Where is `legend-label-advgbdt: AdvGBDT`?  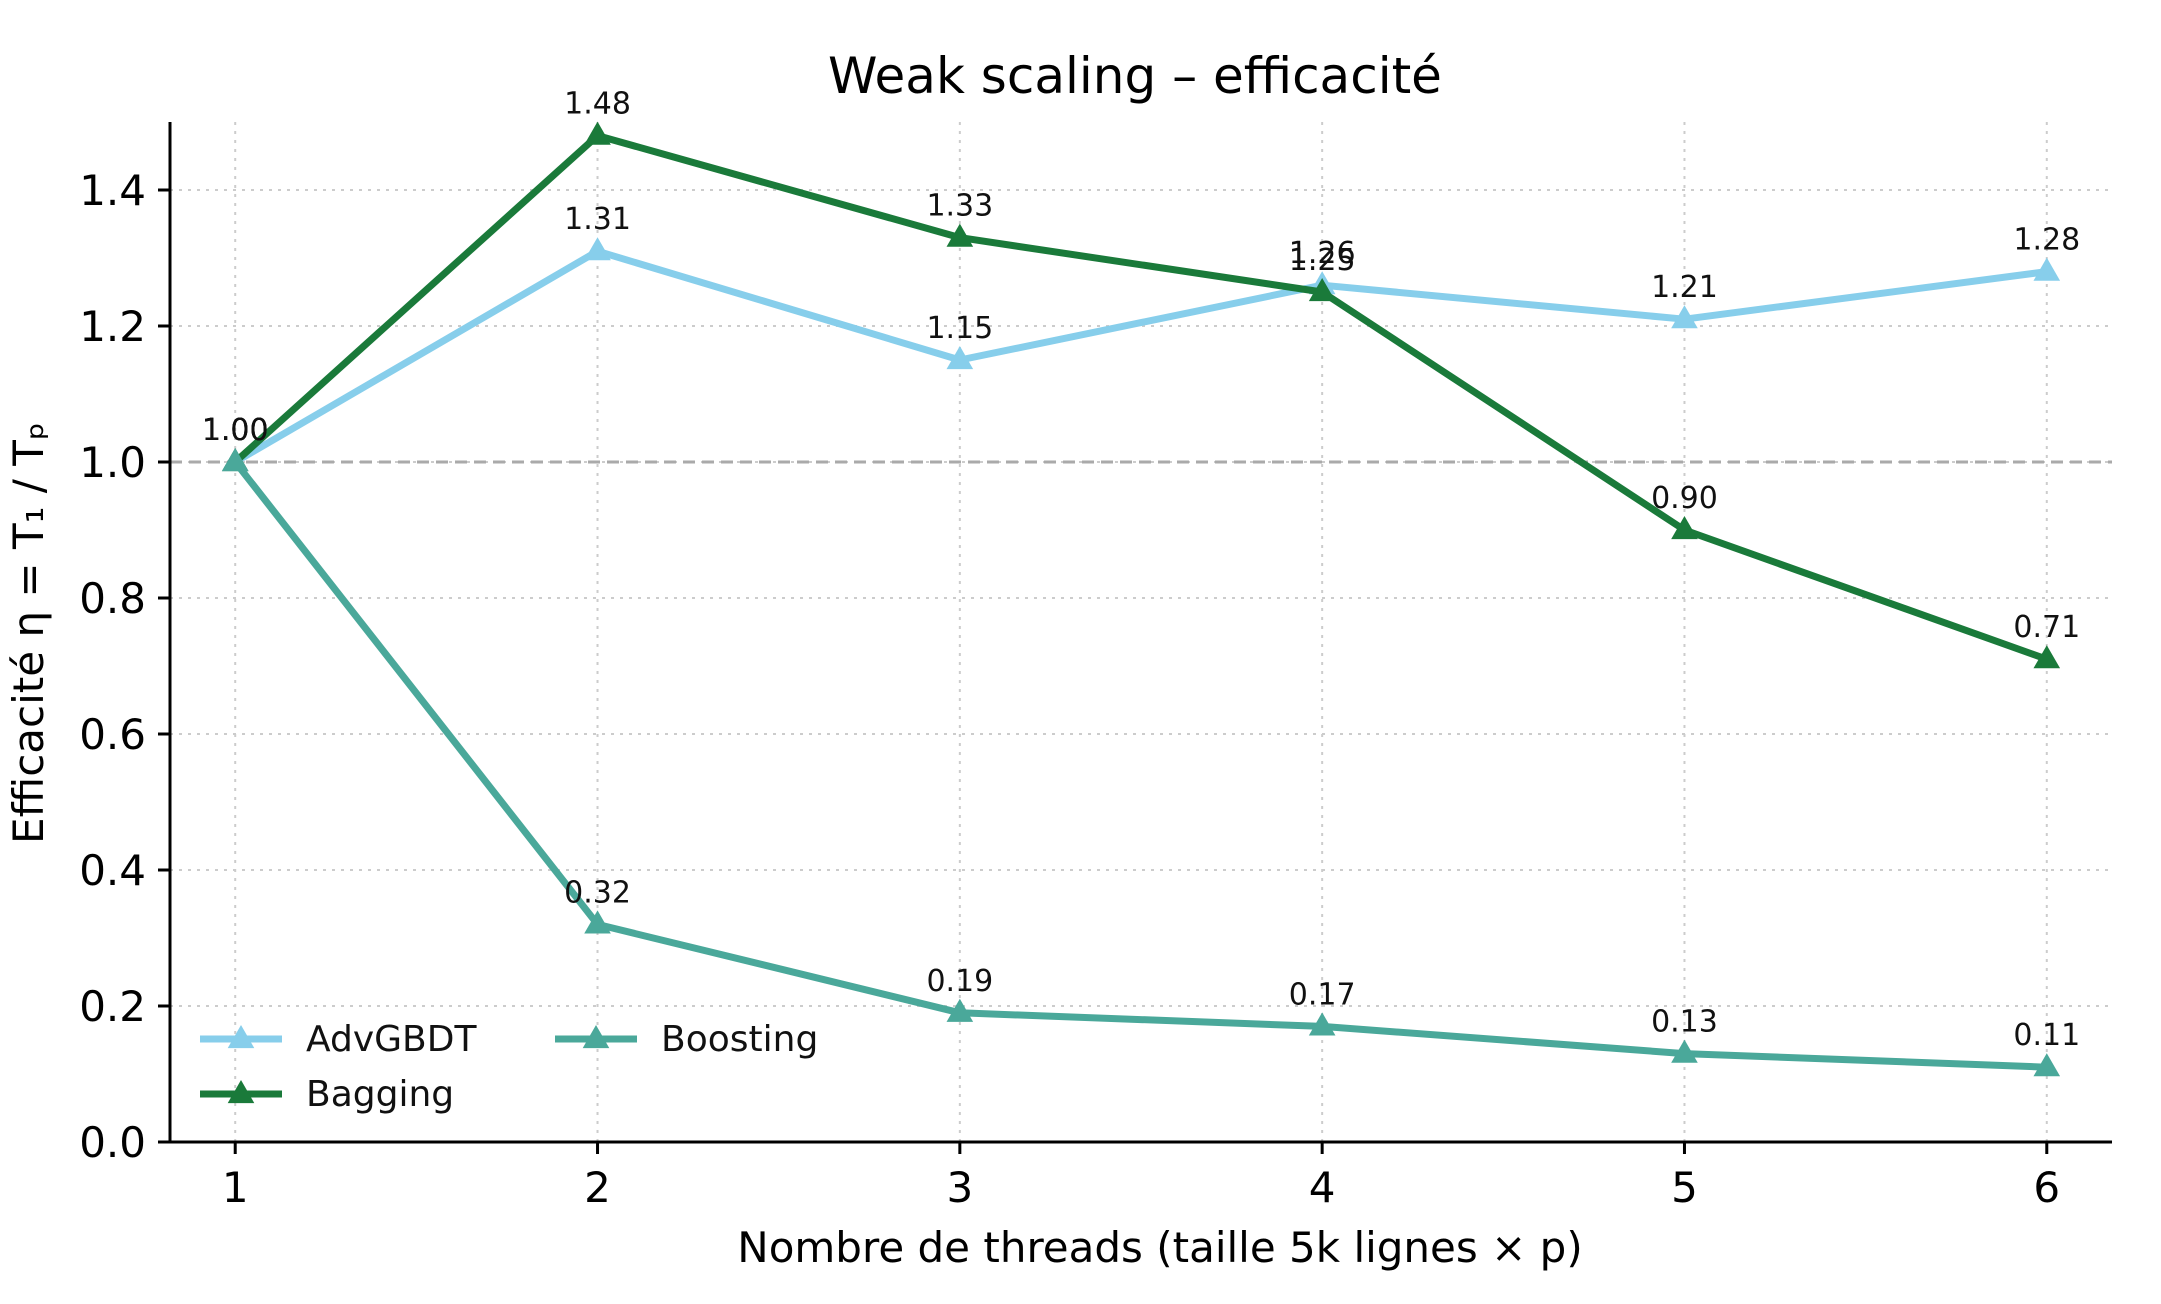 legend-label-advgbdt: AdvGBDT is located at coordinates (391, 1039).